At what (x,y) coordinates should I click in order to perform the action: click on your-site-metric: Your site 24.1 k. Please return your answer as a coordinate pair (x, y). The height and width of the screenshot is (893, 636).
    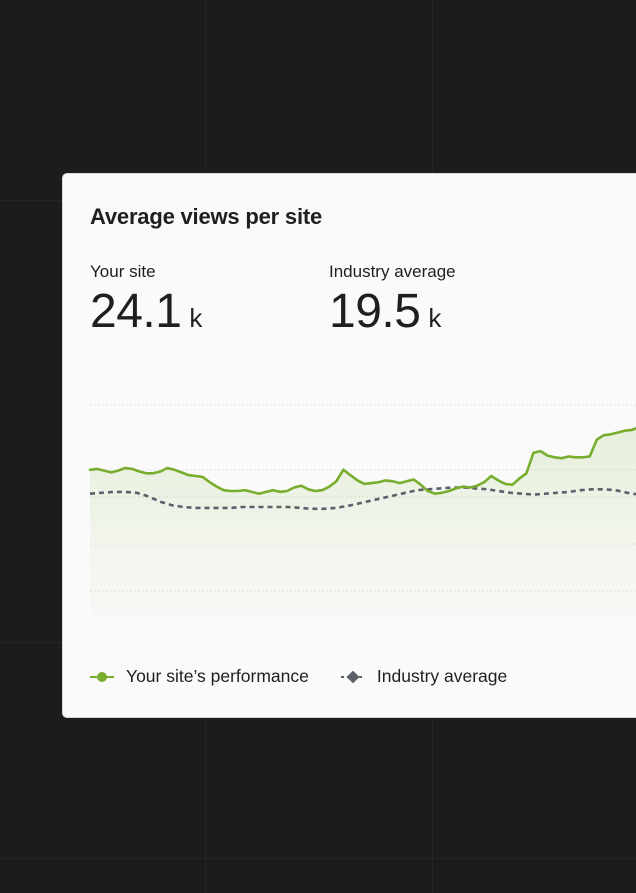
    Looking at the image, I should click on (146, 299).